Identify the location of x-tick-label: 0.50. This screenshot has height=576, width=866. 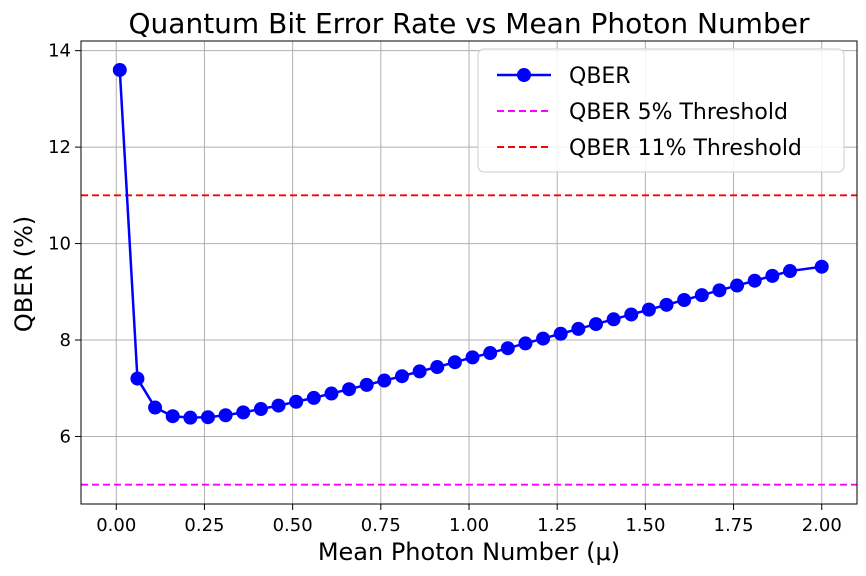
(293, 525).